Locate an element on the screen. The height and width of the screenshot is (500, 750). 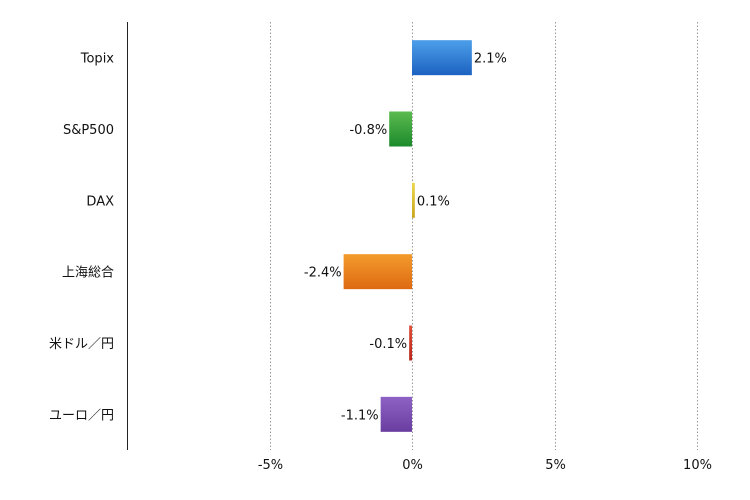
x-tick-label: -5% is located at coordinates (270, 465).